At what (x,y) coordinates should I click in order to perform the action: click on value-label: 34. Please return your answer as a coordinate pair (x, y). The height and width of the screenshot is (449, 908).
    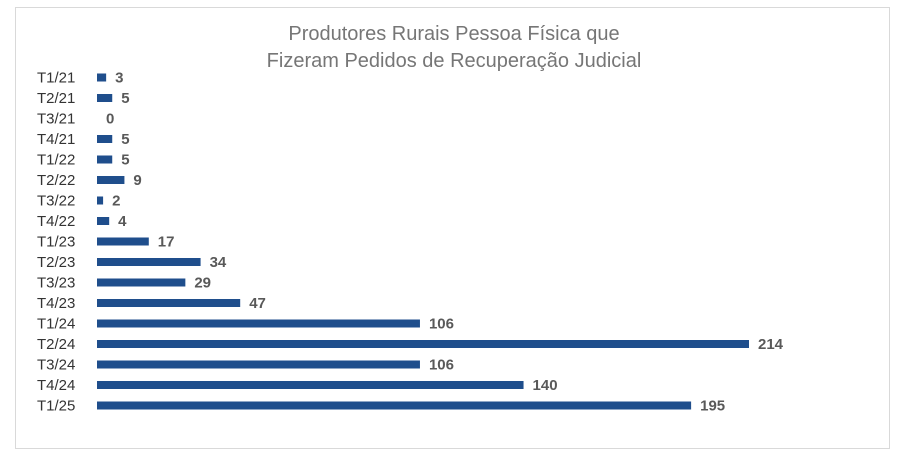
    Looking at the image, I should click on (218, 262).